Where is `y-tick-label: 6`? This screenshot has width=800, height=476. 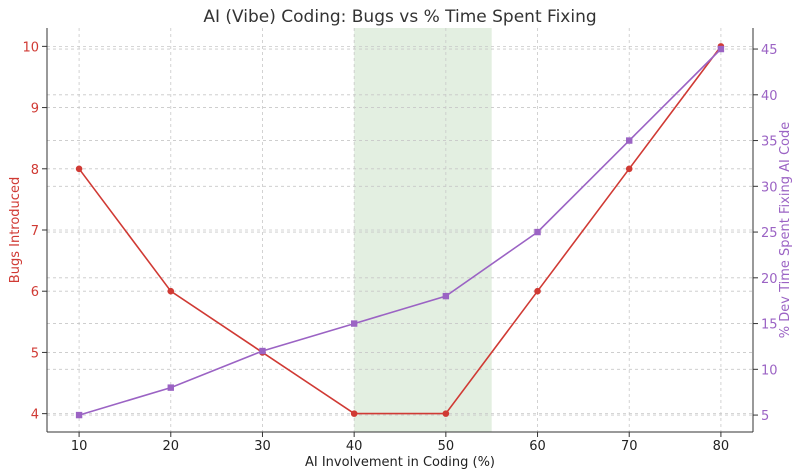
y-tick-label: 6 is located at coordinates (35, 292).